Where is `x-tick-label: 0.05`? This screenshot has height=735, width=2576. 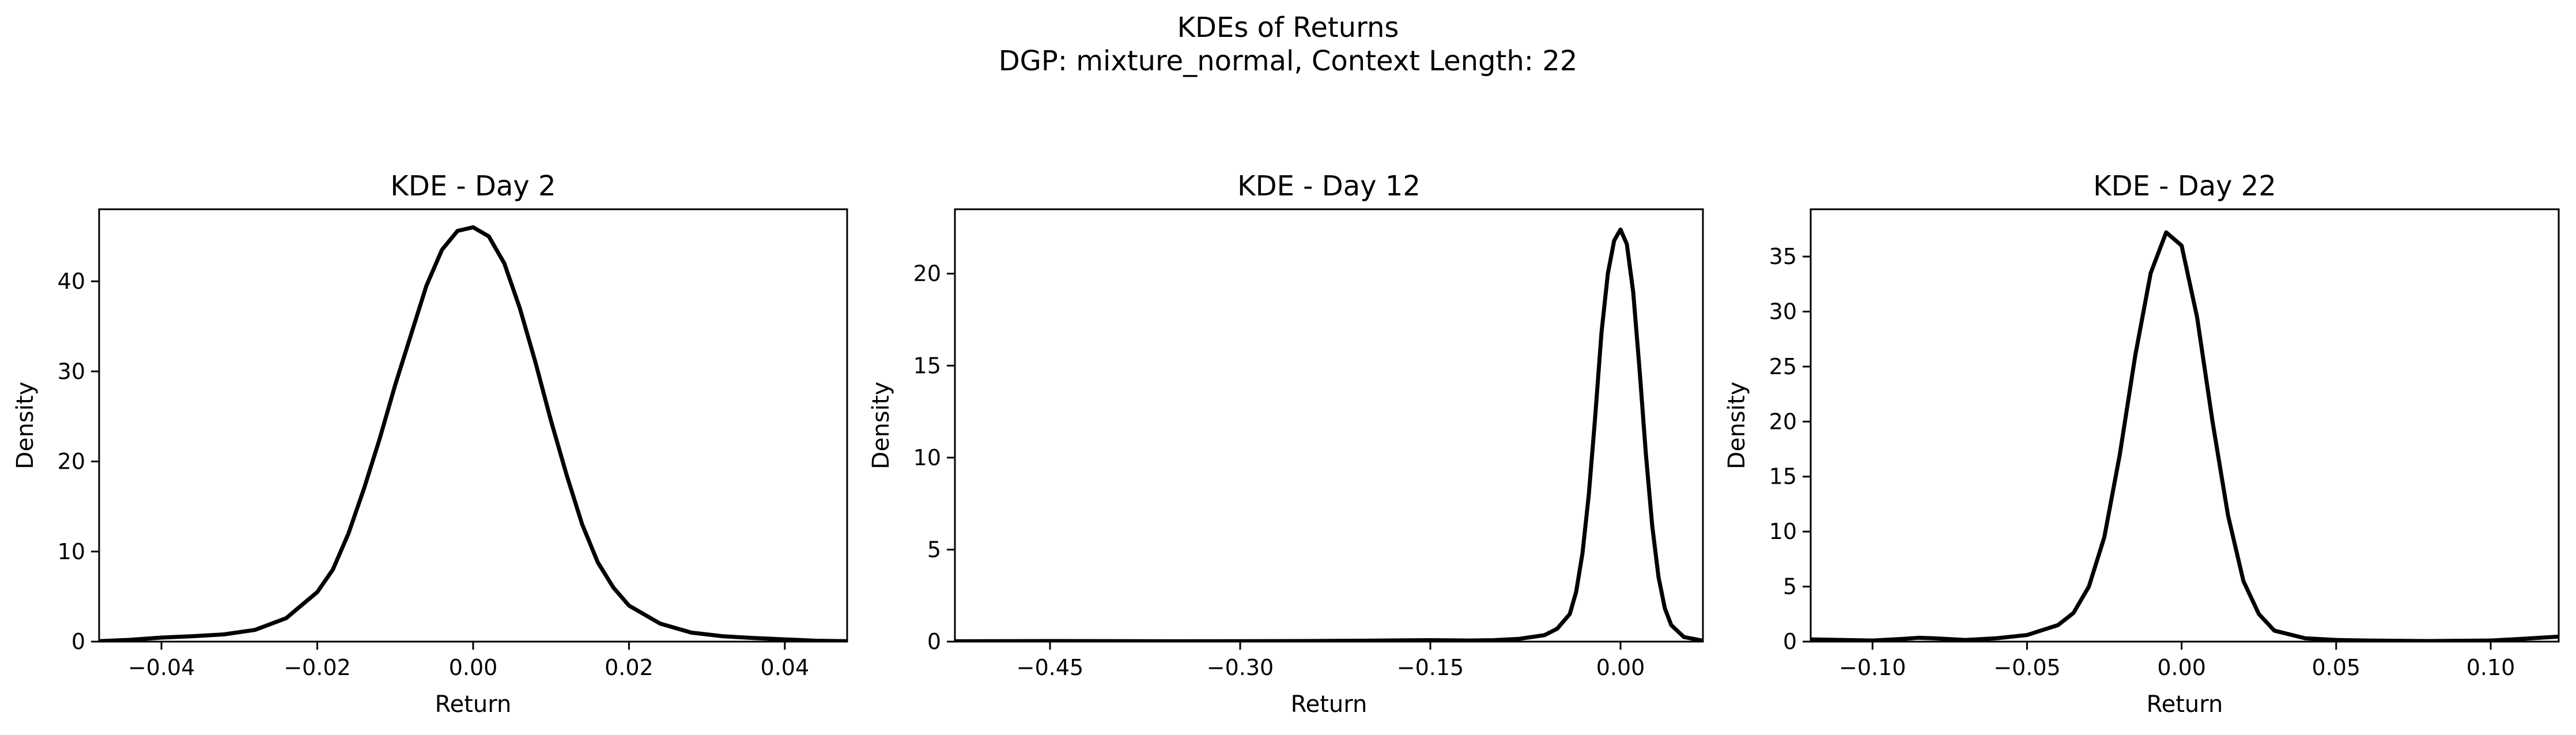 x-tick-label: 0.05 is located at coordinates (2336, 667).